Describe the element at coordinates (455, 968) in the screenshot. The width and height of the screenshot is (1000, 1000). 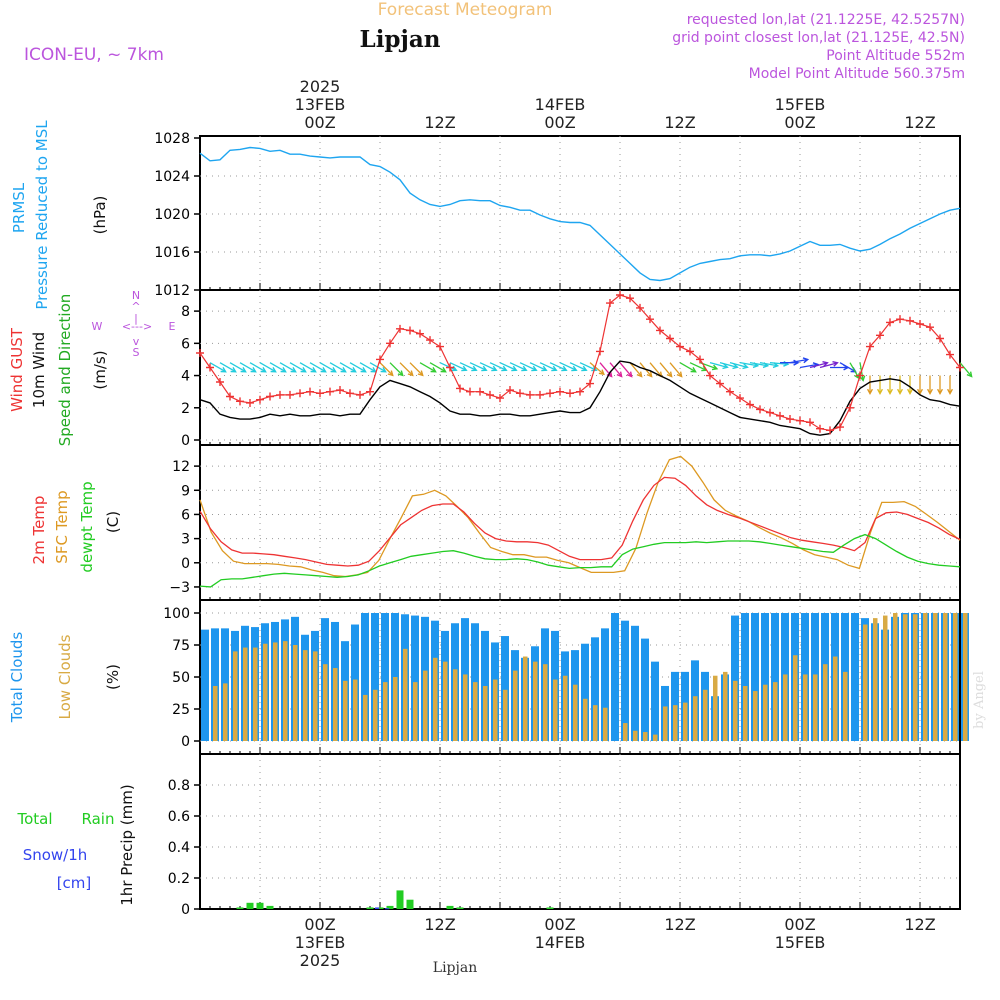
I see `bottom-location-label: Lipjan` at that location.